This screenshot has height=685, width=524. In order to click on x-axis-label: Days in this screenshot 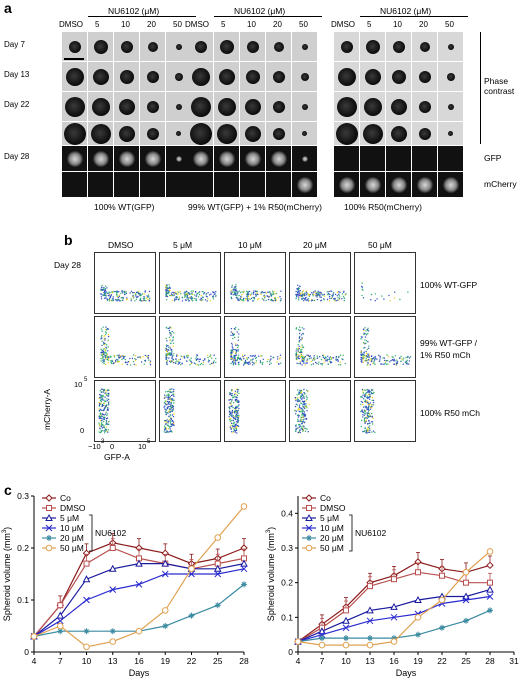, I will do `click(406, 673)`.